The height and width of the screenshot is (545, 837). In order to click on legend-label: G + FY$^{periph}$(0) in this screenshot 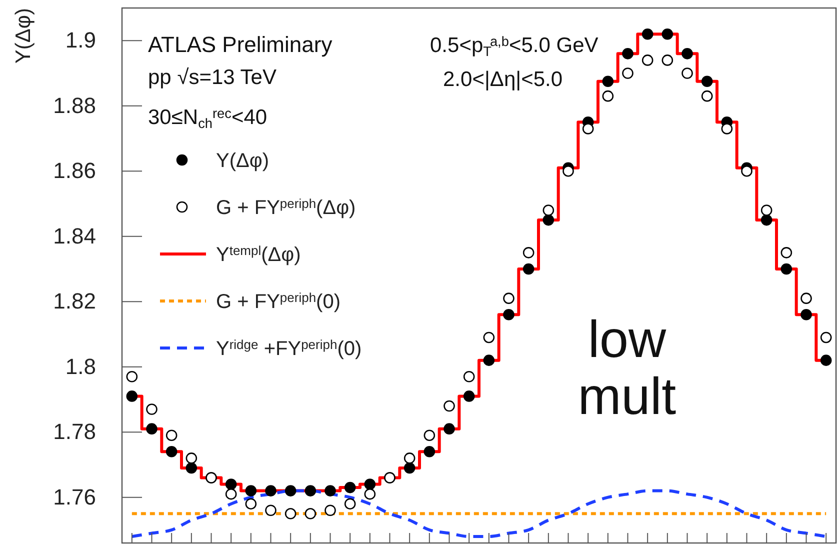, I will do `click(278, 301)`.